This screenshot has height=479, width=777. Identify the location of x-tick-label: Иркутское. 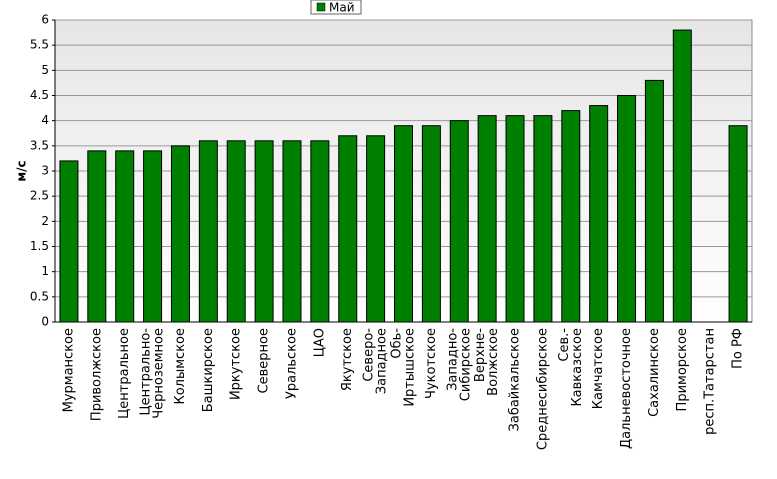
(236, 364).